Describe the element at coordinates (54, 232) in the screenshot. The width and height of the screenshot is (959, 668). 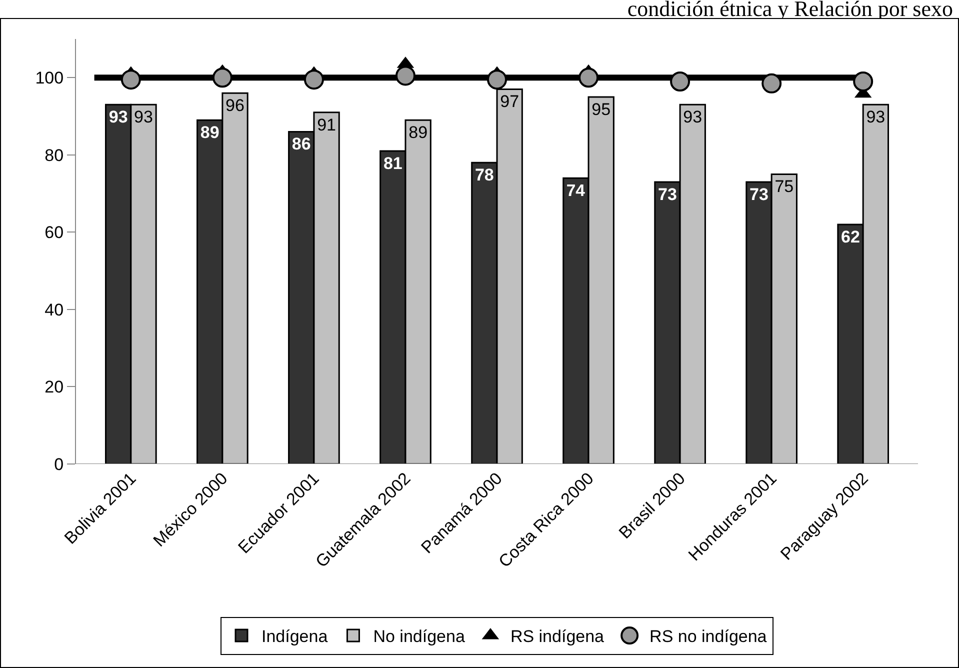
I see `y-tick-label: 60` at that location.